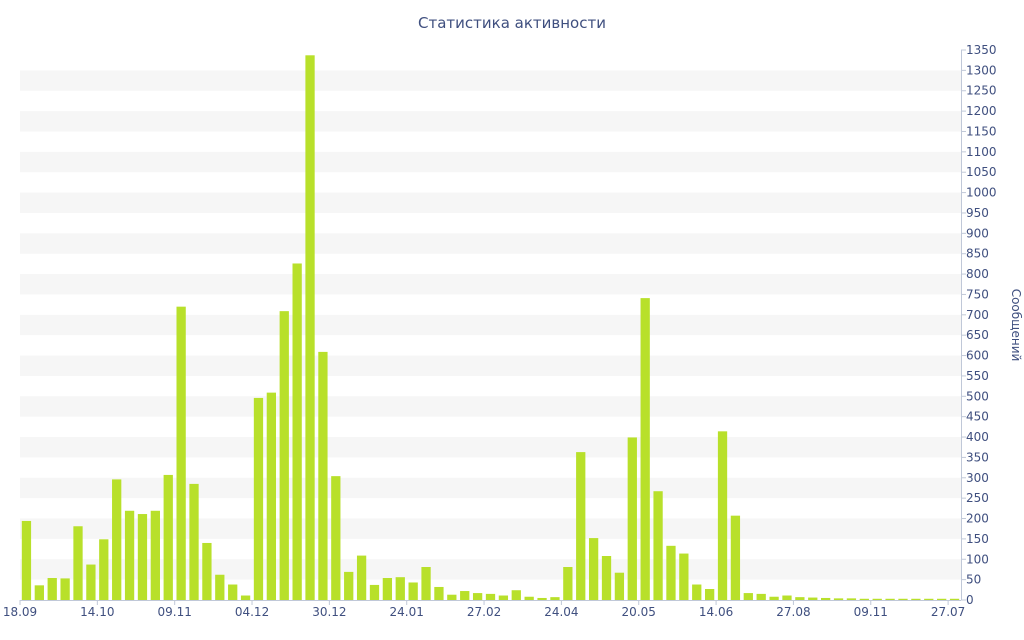 Image resolution: width=1024 pixels, height=640 pixels. I want to click on x-tick-label: 24.01, so click(407, 612).